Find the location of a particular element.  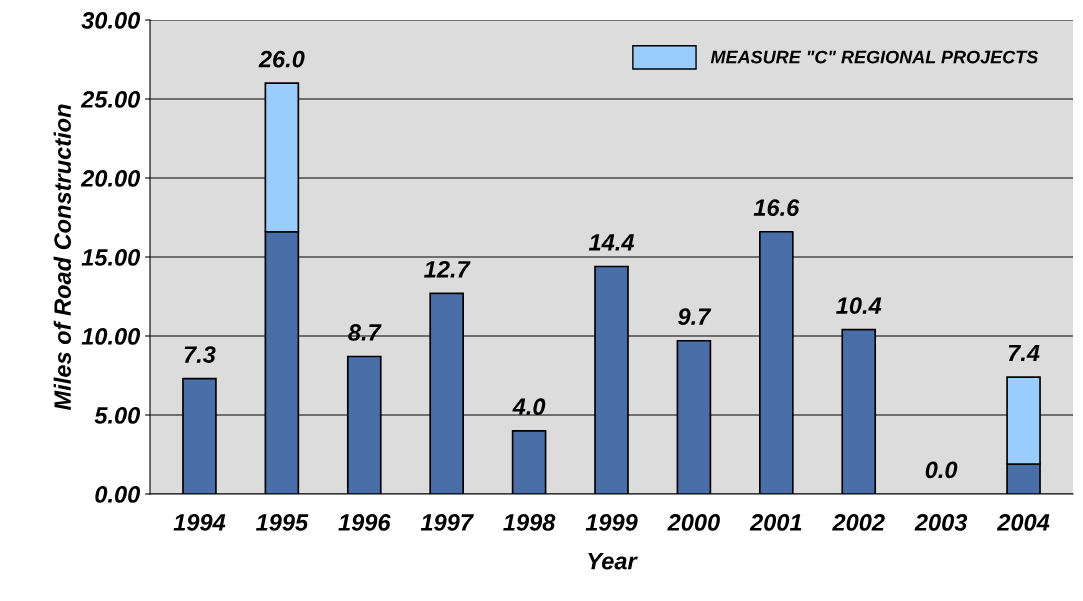

x-tick-label: 1998 is located at coordinates (529, 522).